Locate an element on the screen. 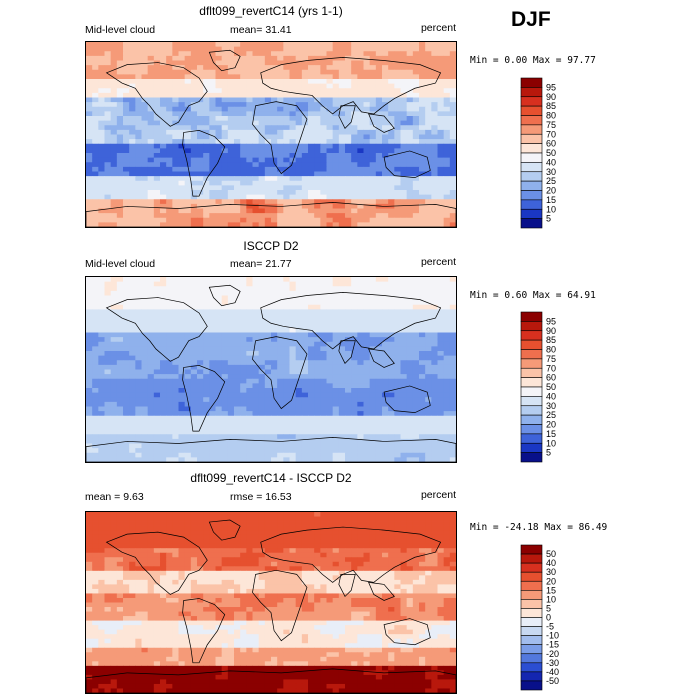  colorbar-tick-label: 40 is located at coordinates (551, 396).